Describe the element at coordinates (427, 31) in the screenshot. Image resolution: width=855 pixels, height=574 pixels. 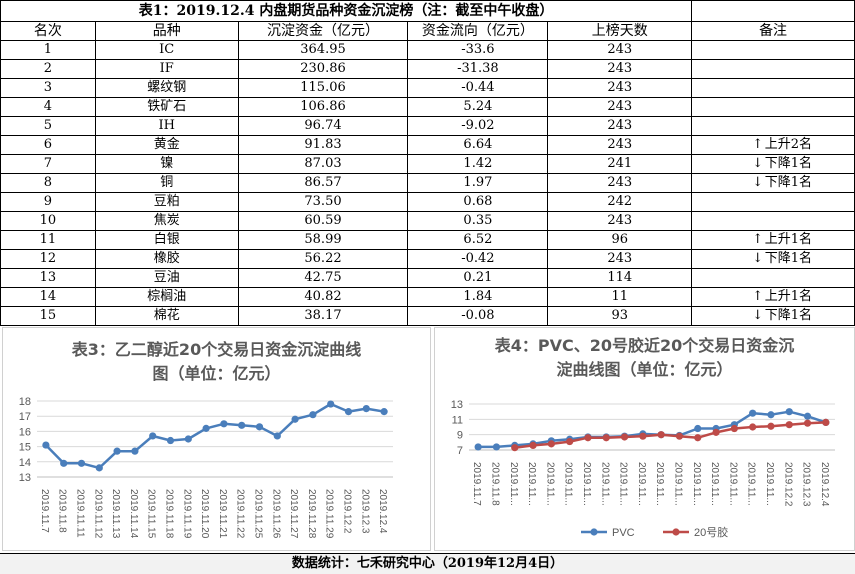
I see `table-header-row: 名次 品种 沉淀资金（亿元） 资金流向（亿元） 上榜天数 备注` at that location.